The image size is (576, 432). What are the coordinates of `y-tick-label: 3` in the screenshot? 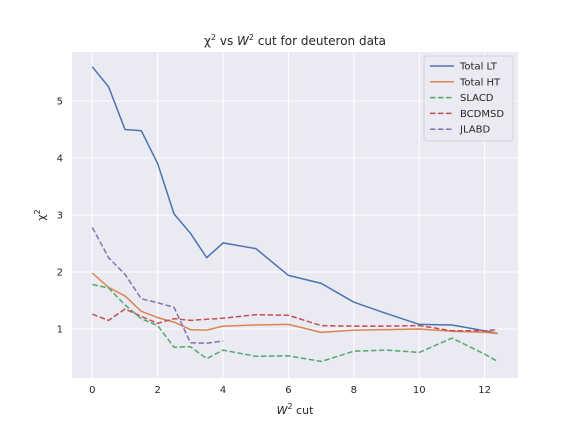 It's located at (60, 216).